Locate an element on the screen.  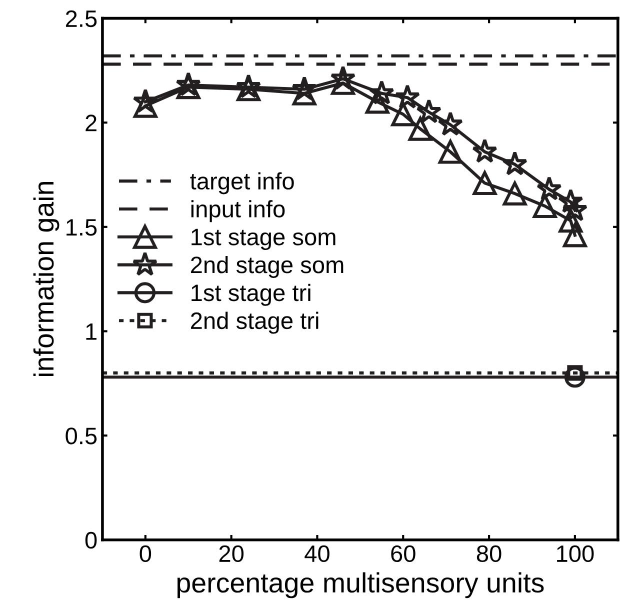
y-tick-label: 2 is located at coordinates (91, 123).